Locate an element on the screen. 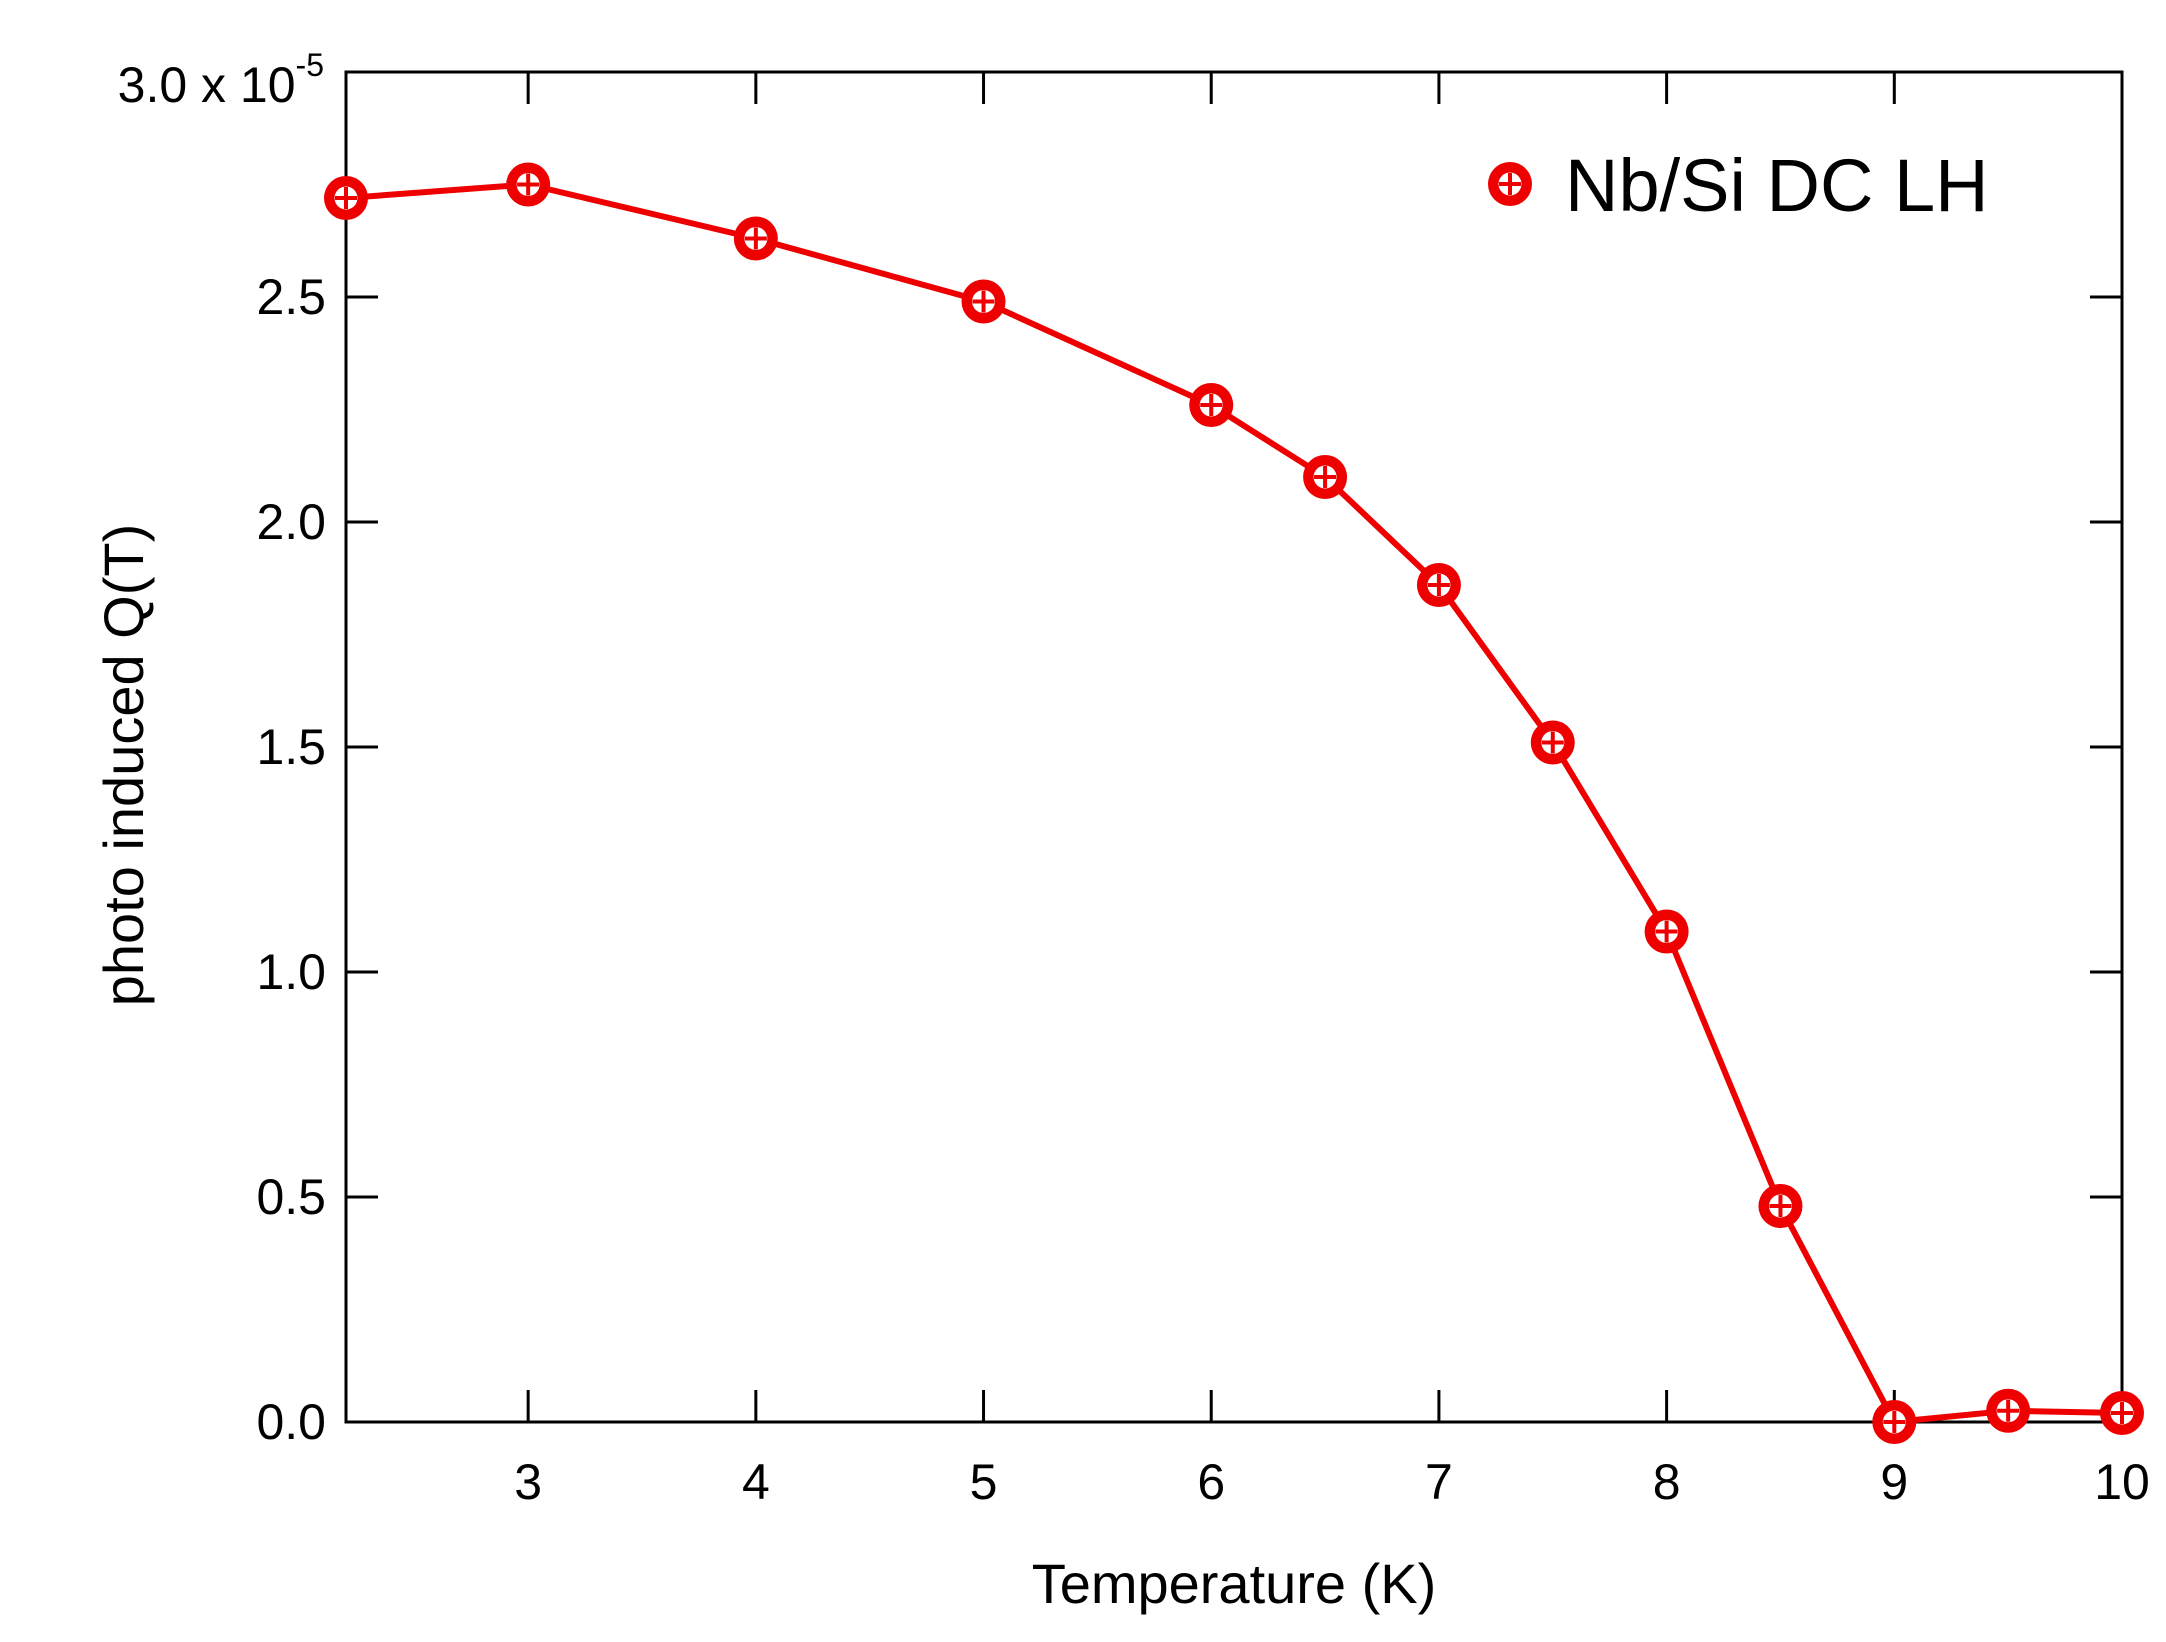  x-tick-label: 5 is located at coordinates (984, 1482).